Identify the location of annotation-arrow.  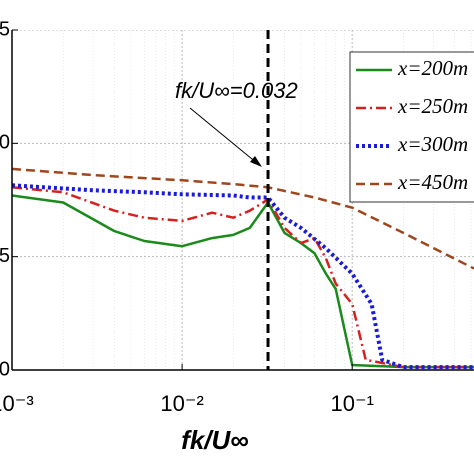
(224, 136).